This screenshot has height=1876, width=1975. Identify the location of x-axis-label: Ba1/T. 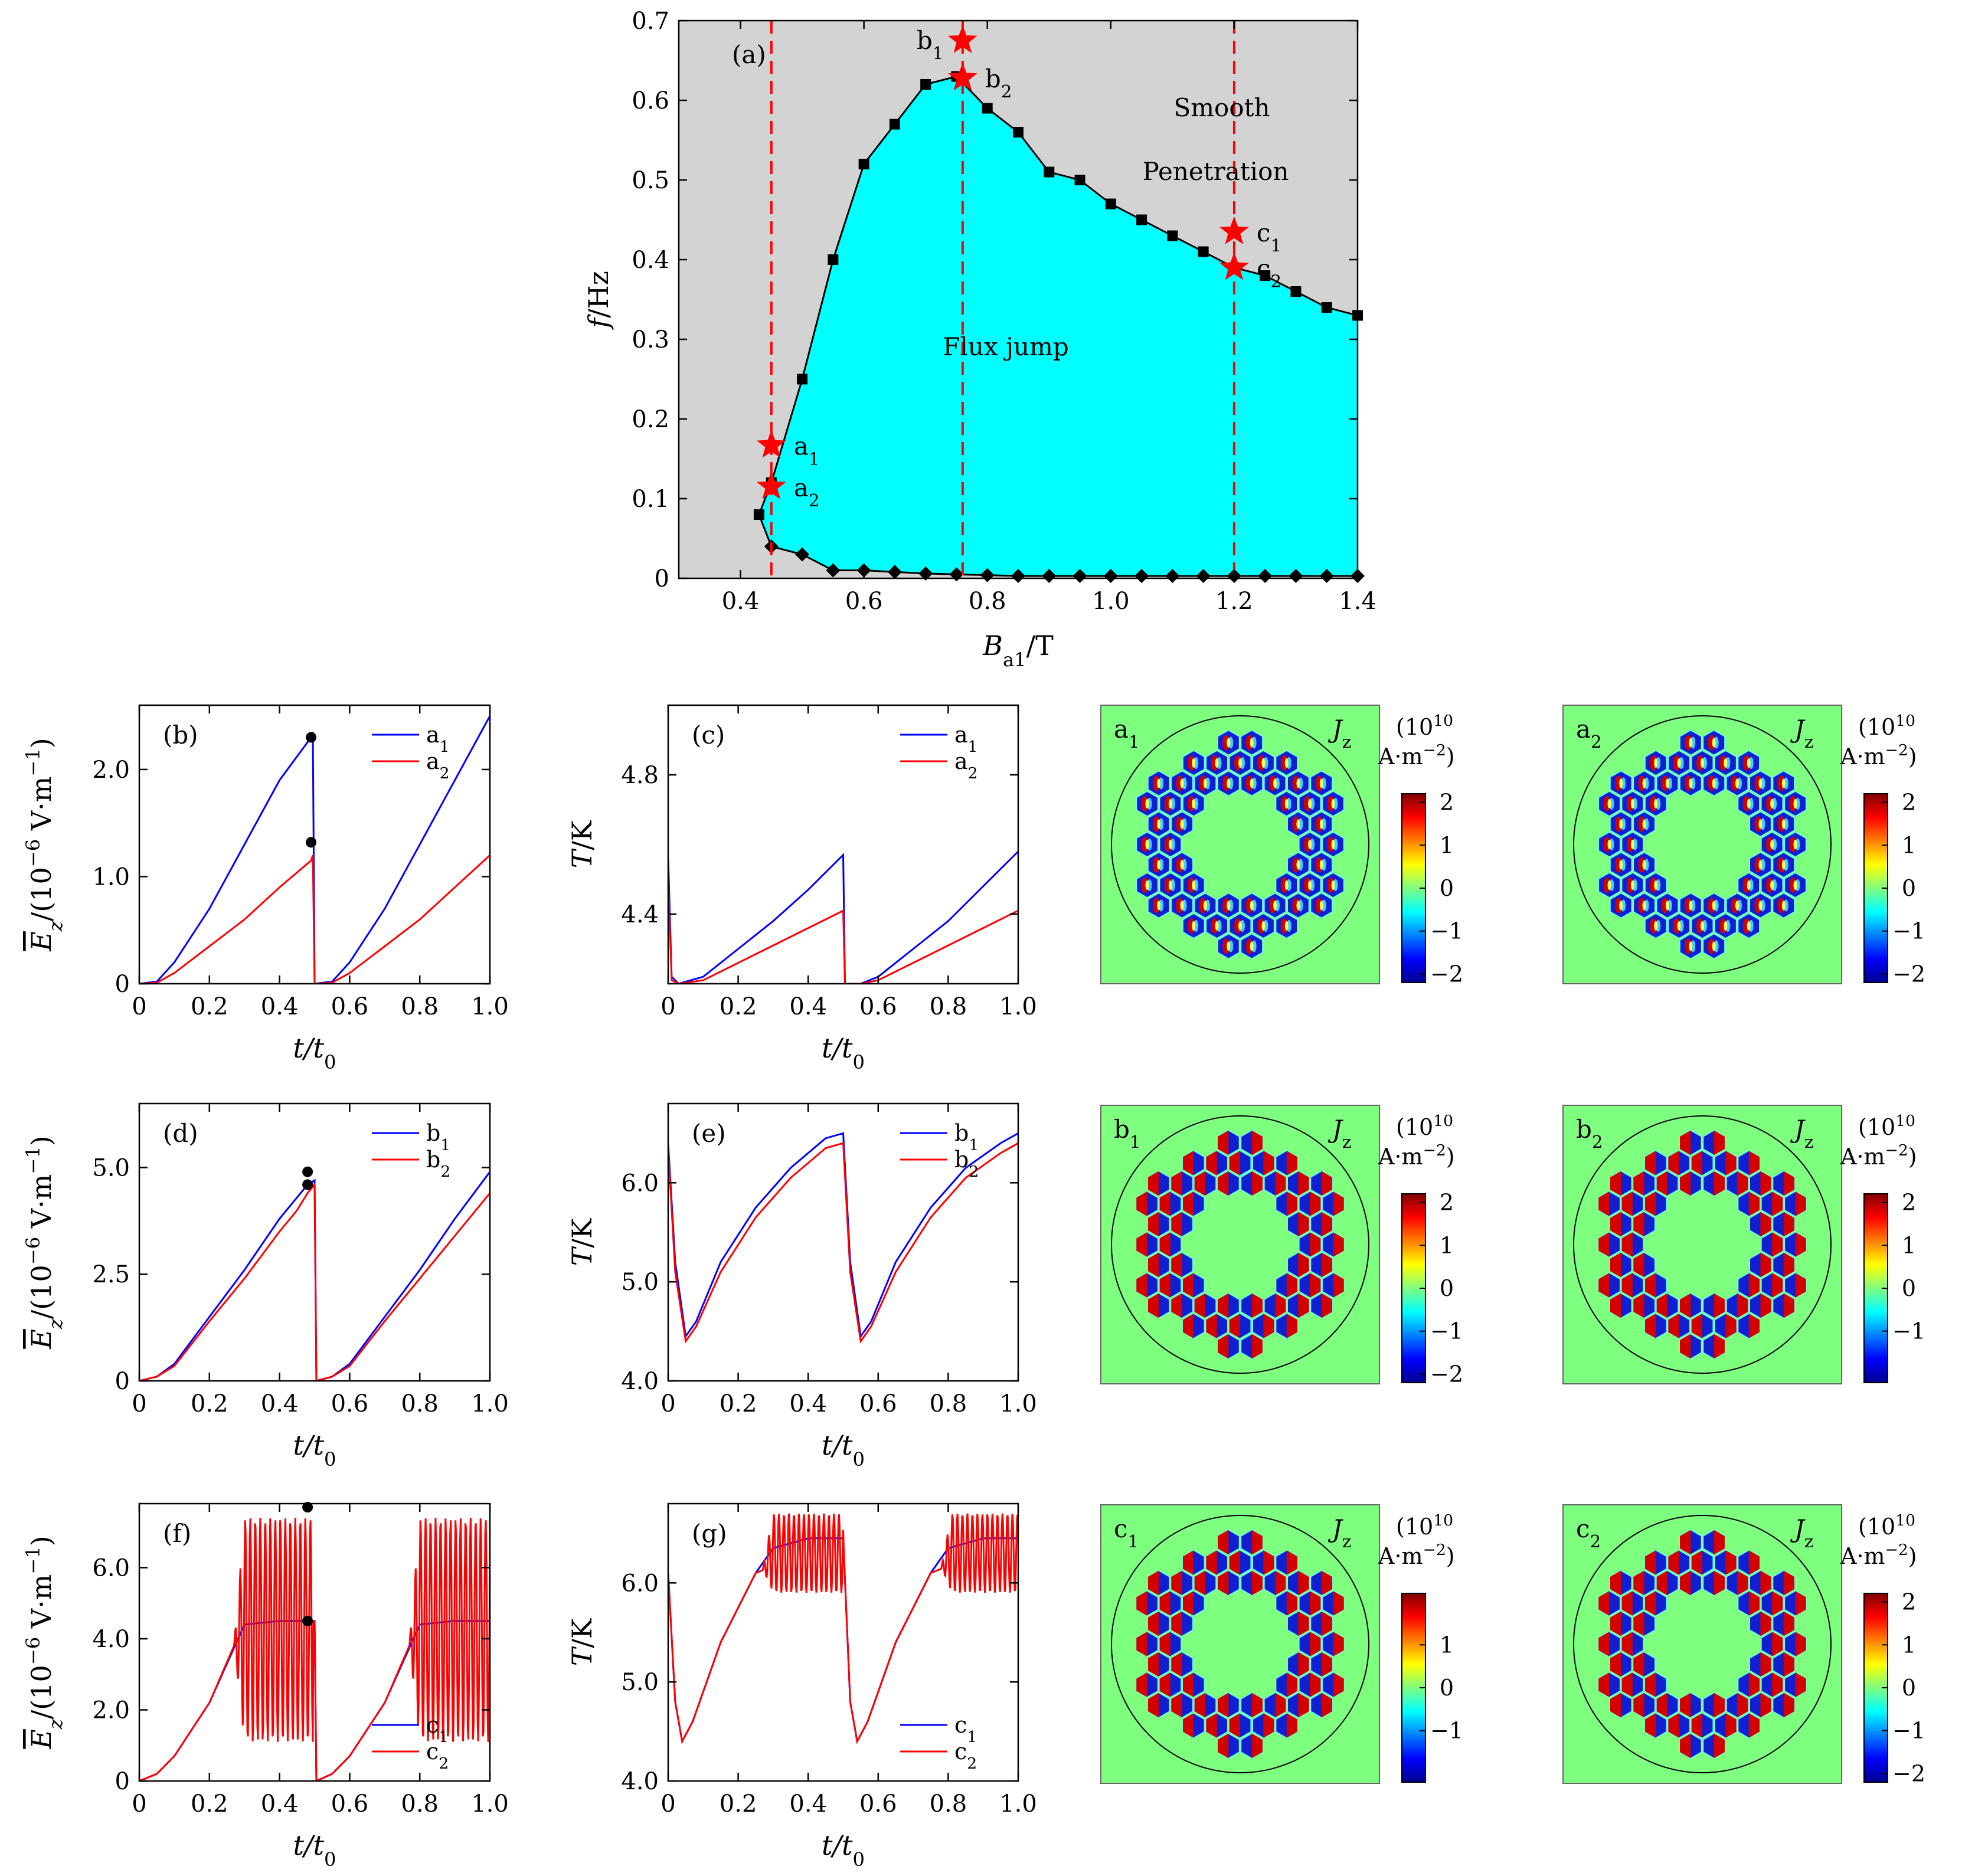
(1018, 650).